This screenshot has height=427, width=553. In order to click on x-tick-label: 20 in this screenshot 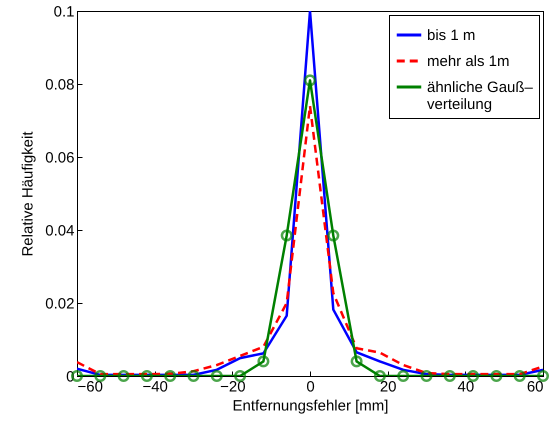, I will do `click(388, 387)`.